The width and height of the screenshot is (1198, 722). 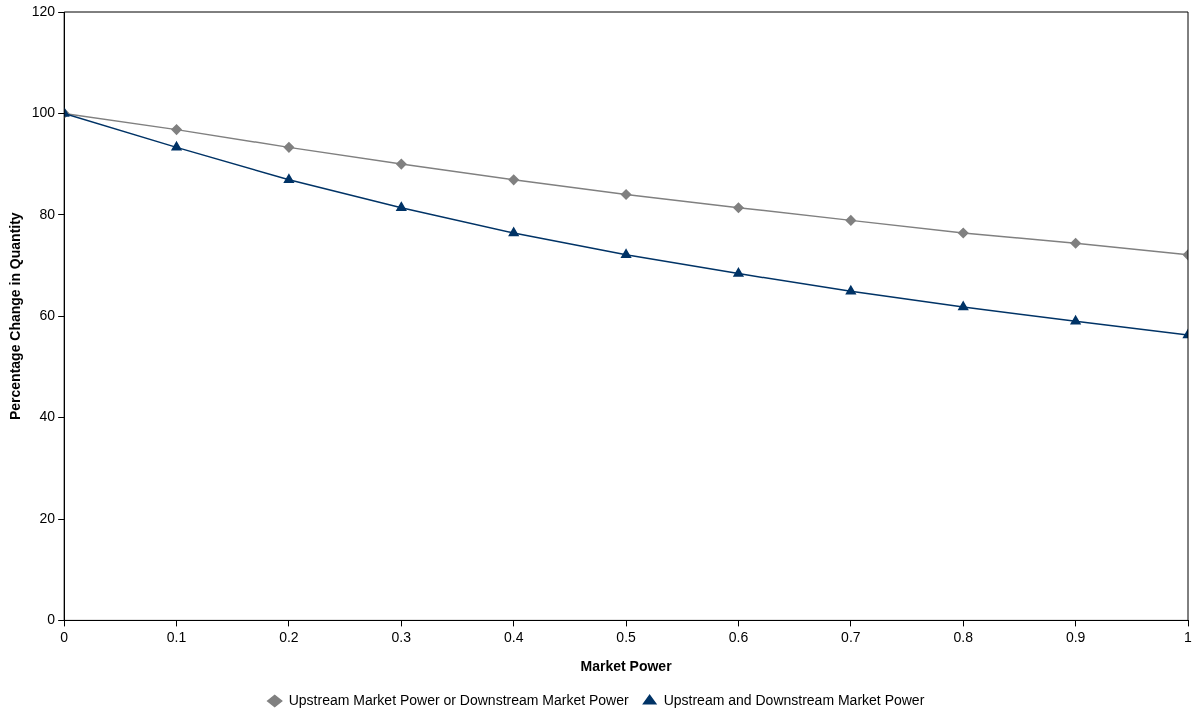 I want to click on x-tick-label: 0.1, so click(x=176, y=636).